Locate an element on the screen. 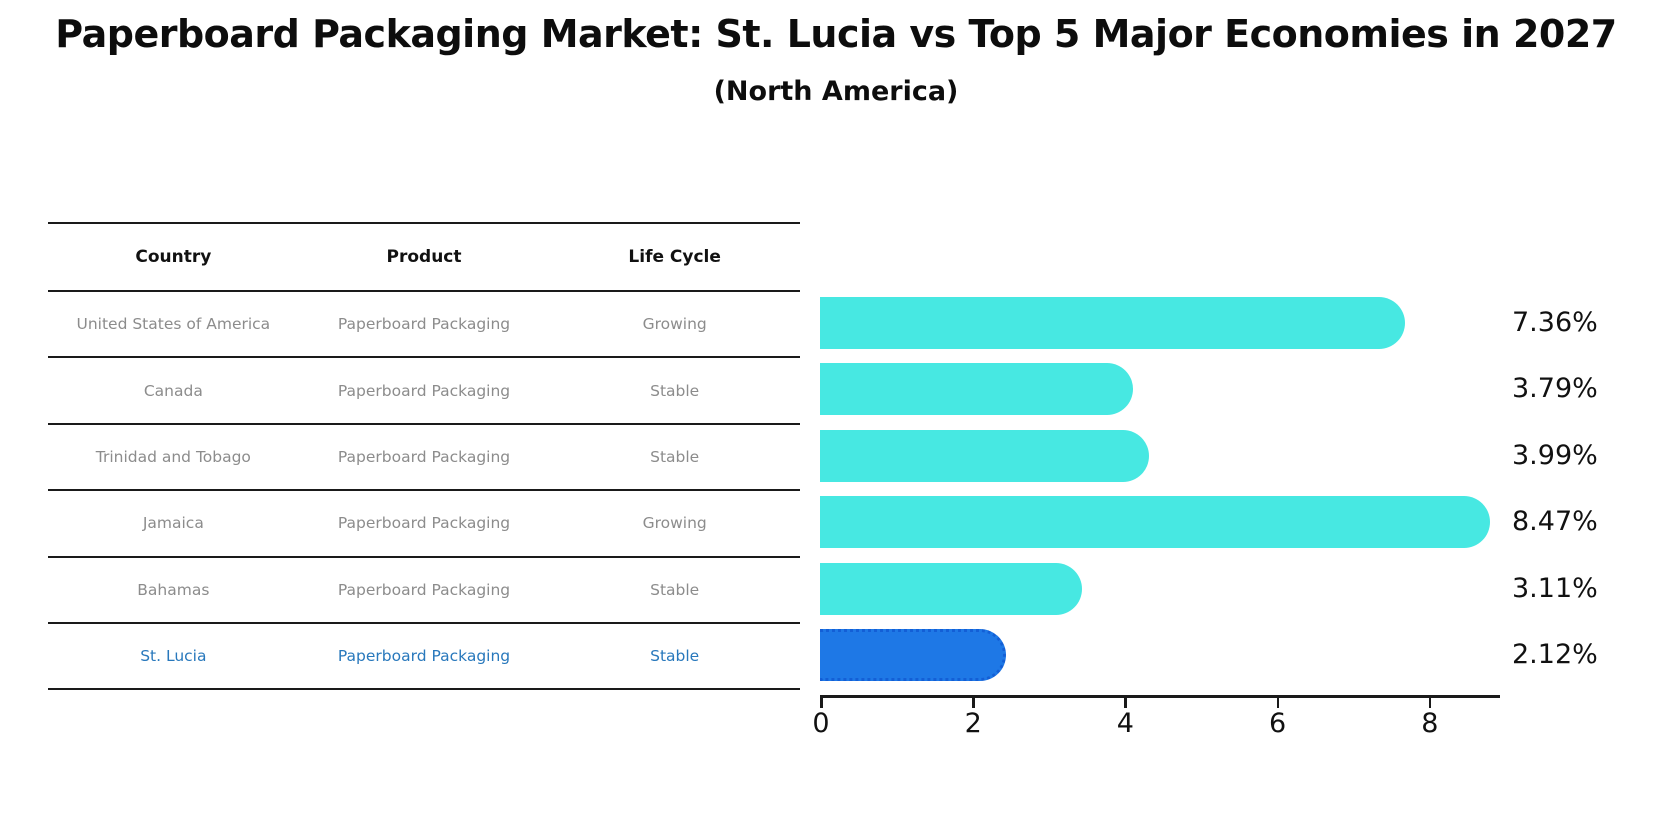 Image resolution: width=1672 pixels, height=823 pixels. value-label: 3.11% is located at coordinates (1555, 588).